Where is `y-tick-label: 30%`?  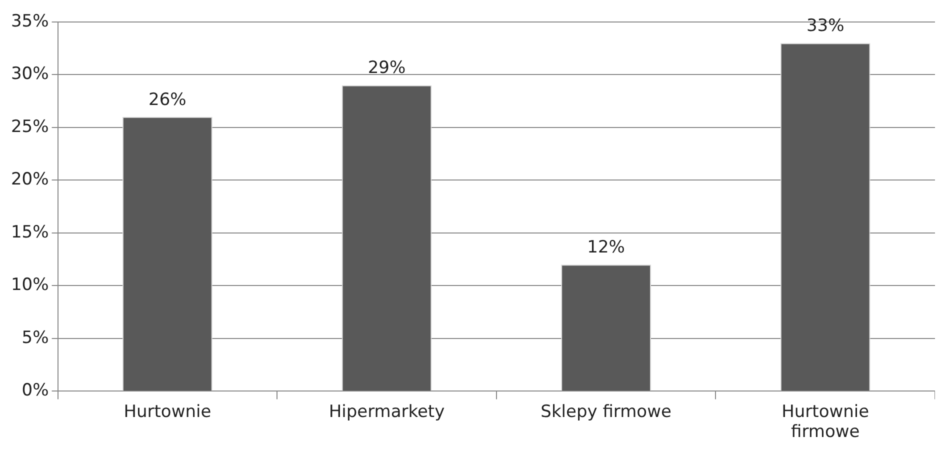
y-tick-label: 30% is located at coordinates (29, 74).